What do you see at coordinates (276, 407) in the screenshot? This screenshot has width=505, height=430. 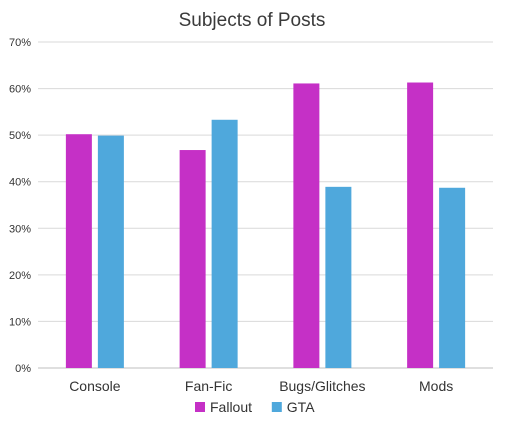 I see `legend-swatch-gta` at bounding box center [276, 407].